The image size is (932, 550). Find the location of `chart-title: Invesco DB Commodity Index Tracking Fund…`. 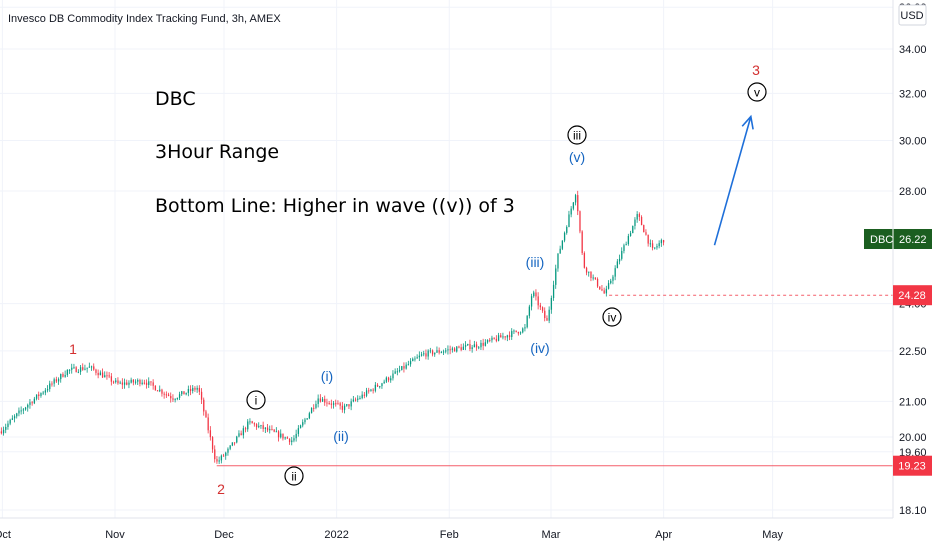

chart-title: Invesco DB Commodity Index Tracking Fund… is located at coordinates (144, 19).